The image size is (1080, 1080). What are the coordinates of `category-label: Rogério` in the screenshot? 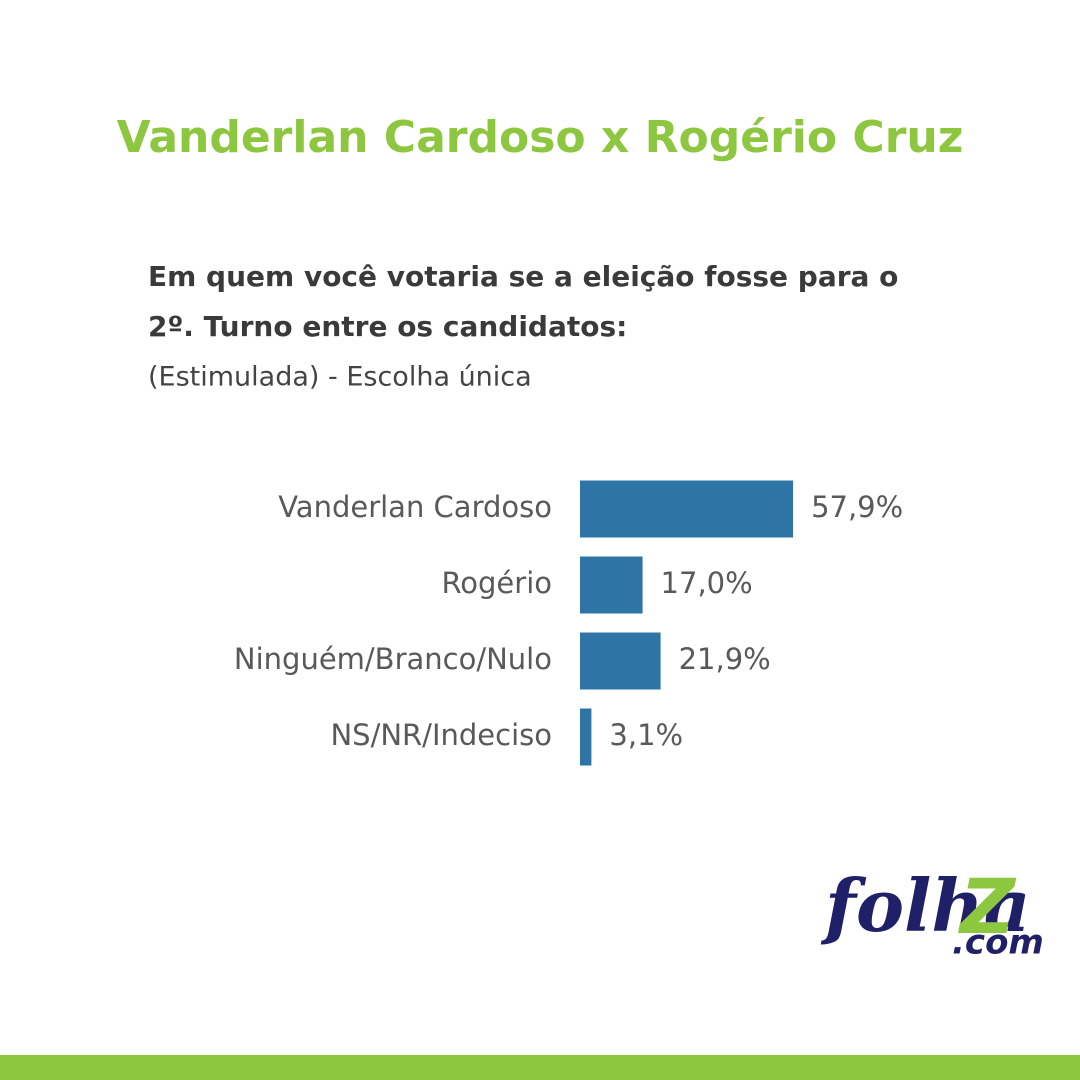 It's located at (496, 583).